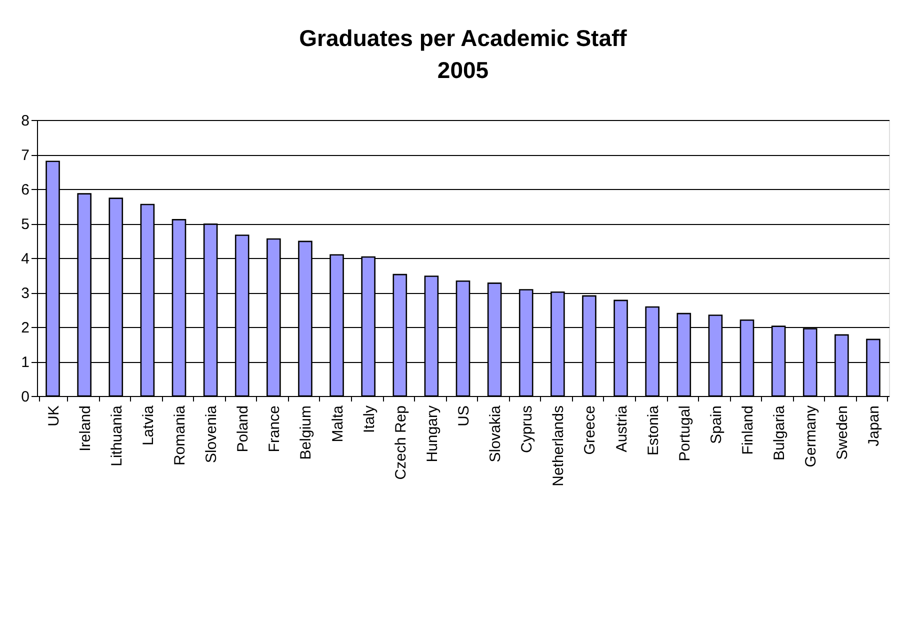 The width and height of the screenshot is (919, 628). What do you see at coordinates (464, 416) in the screenshot?
I see `x-tick-label: US` at bounding box center [464, 416].